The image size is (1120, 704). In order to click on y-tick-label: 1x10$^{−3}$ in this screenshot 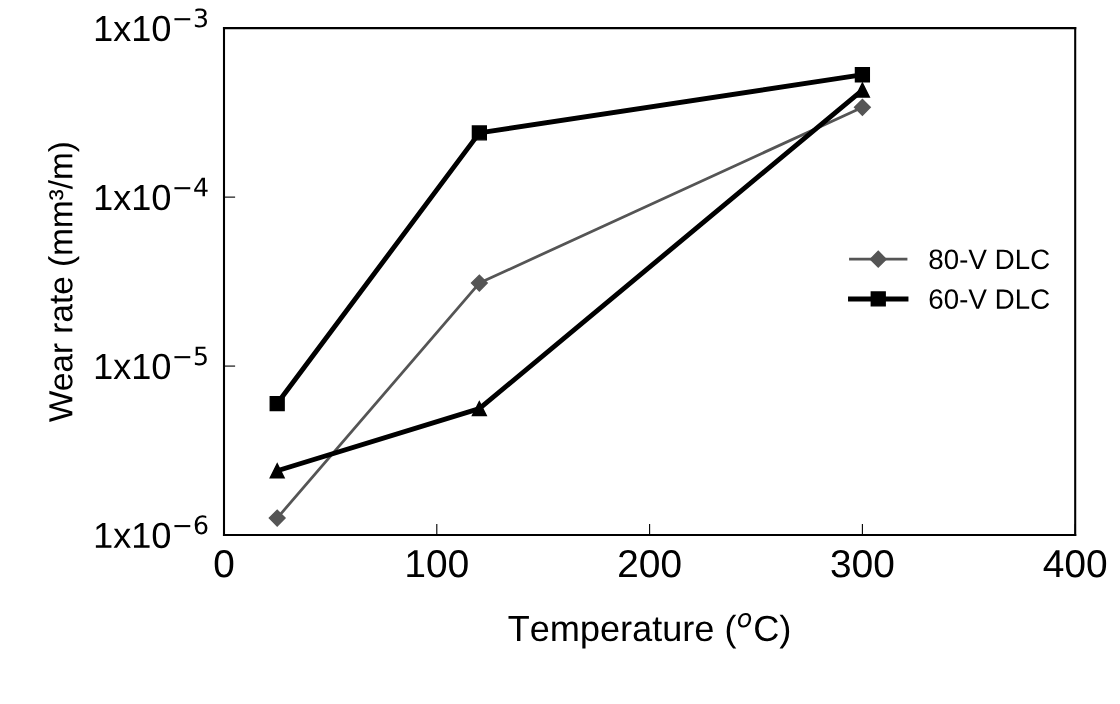, I will do `click(151, 25)`.